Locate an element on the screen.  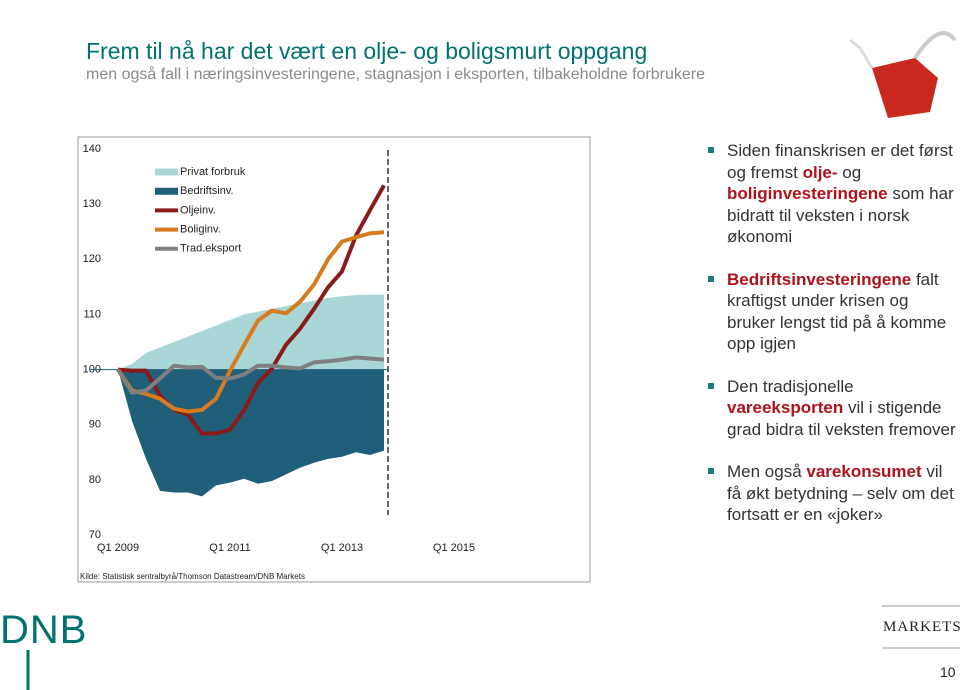
legend-label: Bedriftsinv. is located at coordinates (207, 191).